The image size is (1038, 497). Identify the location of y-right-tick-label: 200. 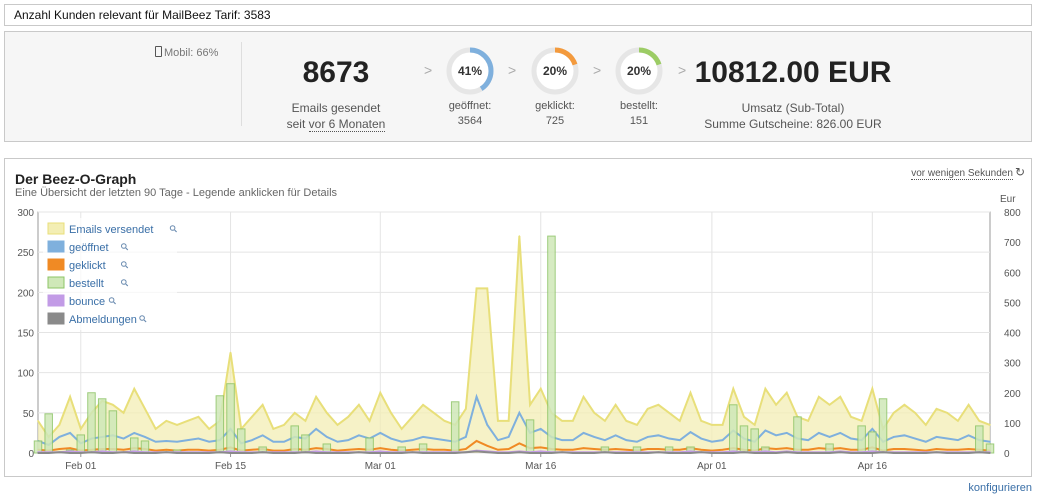
(1012, 394).